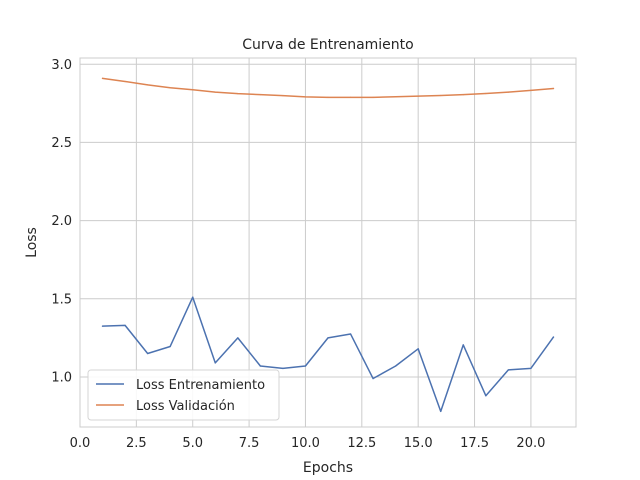  I want to click on x-tick-label: 10.0, so click(305, 443).